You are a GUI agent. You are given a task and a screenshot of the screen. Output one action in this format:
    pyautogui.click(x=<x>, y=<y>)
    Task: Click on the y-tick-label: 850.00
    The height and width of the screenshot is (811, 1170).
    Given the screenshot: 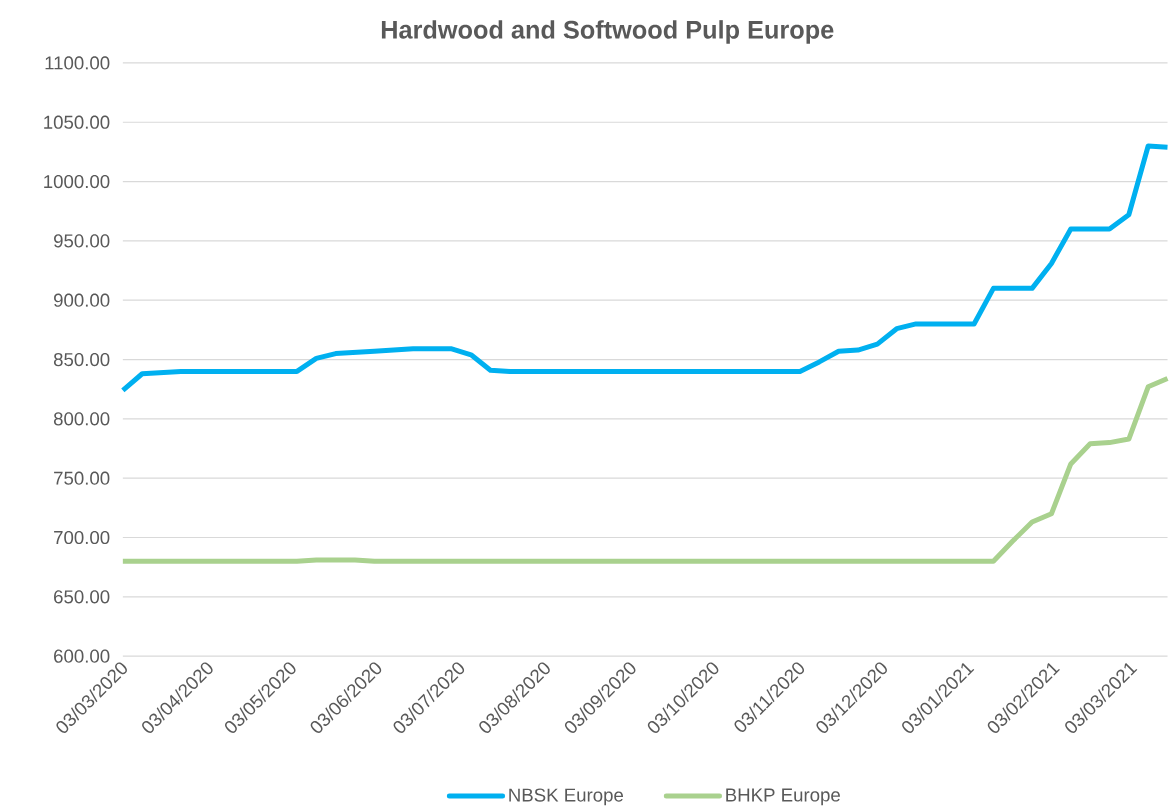 What is the action you would take?
    pyautogui.click(x=81, y=359)
    